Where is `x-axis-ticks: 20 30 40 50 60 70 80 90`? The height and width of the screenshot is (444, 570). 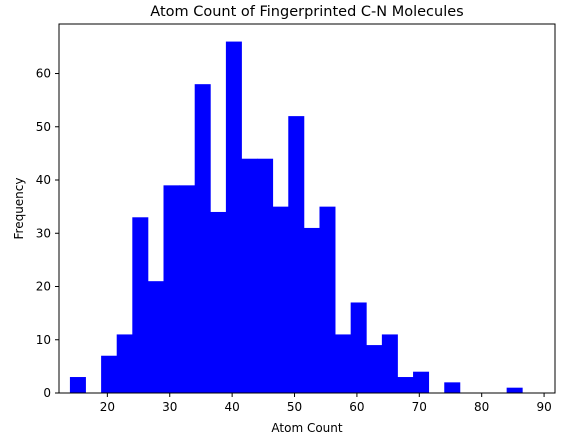 x-axis-ticks: 20 30 40 50 60 70 80 90 is located at coordinates (326, 403).